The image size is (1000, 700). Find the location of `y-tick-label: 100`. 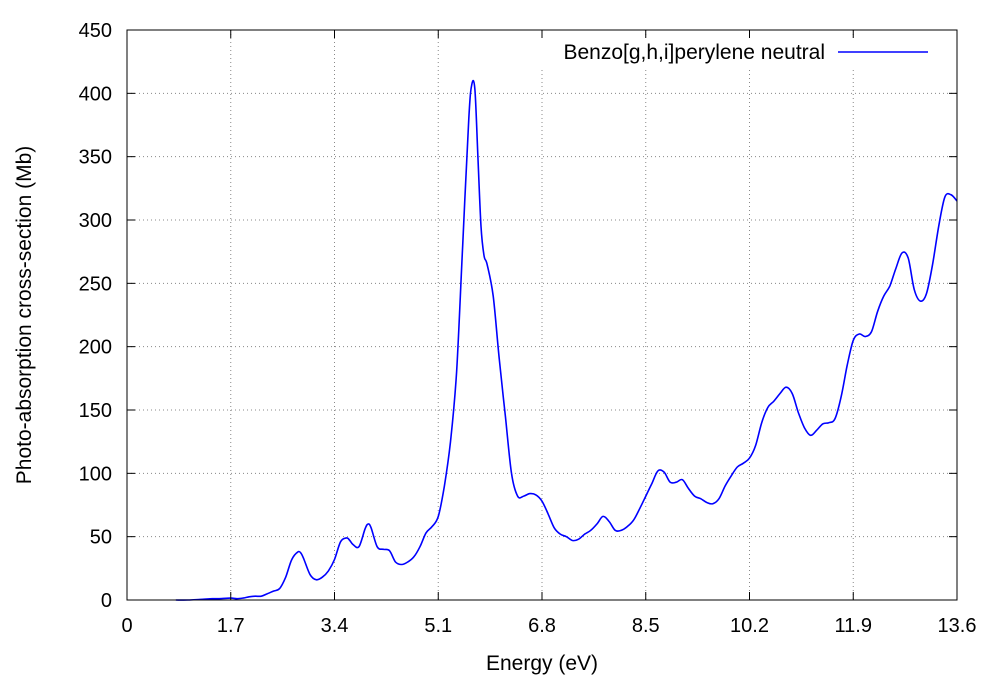

y-tick-label: 100 is located at coordinates (95, 474).